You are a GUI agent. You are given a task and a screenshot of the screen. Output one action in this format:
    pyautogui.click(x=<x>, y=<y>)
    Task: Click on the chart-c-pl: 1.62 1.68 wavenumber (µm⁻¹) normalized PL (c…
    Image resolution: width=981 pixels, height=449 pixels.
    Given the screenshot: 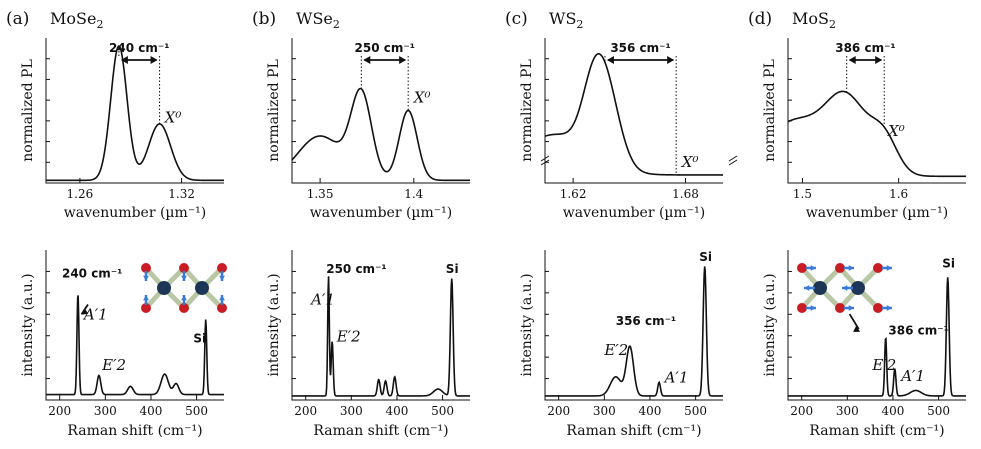 What is the action you would take?
    pyautogui.click(x=621, y=115)
    